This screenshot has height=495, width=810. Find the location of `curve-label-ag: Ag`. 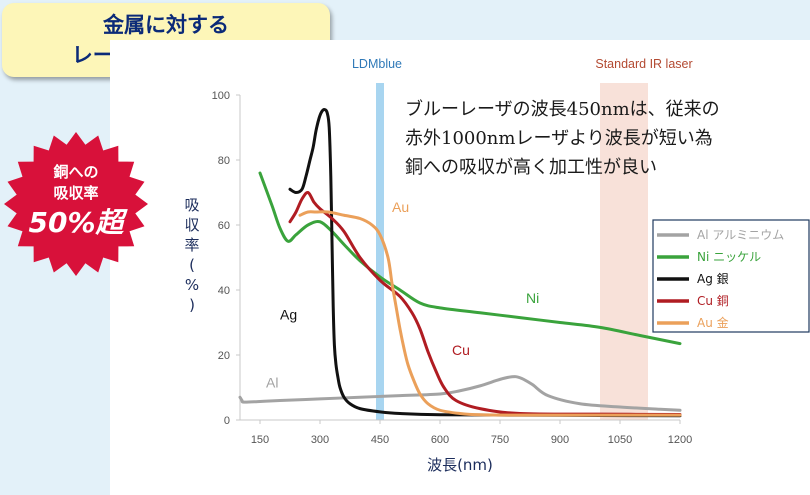

curve-label-ag: Ag is located at coordinates (288, 314).